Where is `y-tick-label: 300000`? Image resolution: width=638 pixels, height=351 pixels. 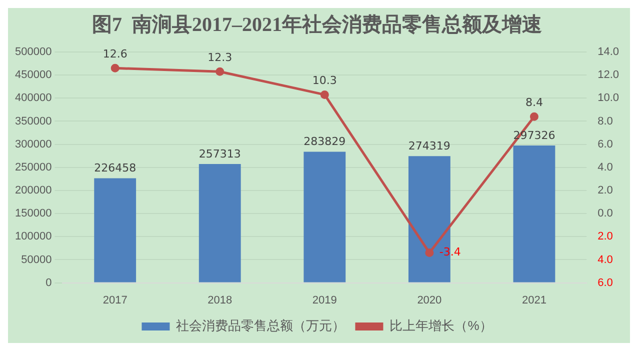 y-tick-label: 300000 is located at coordinates (33, 144).